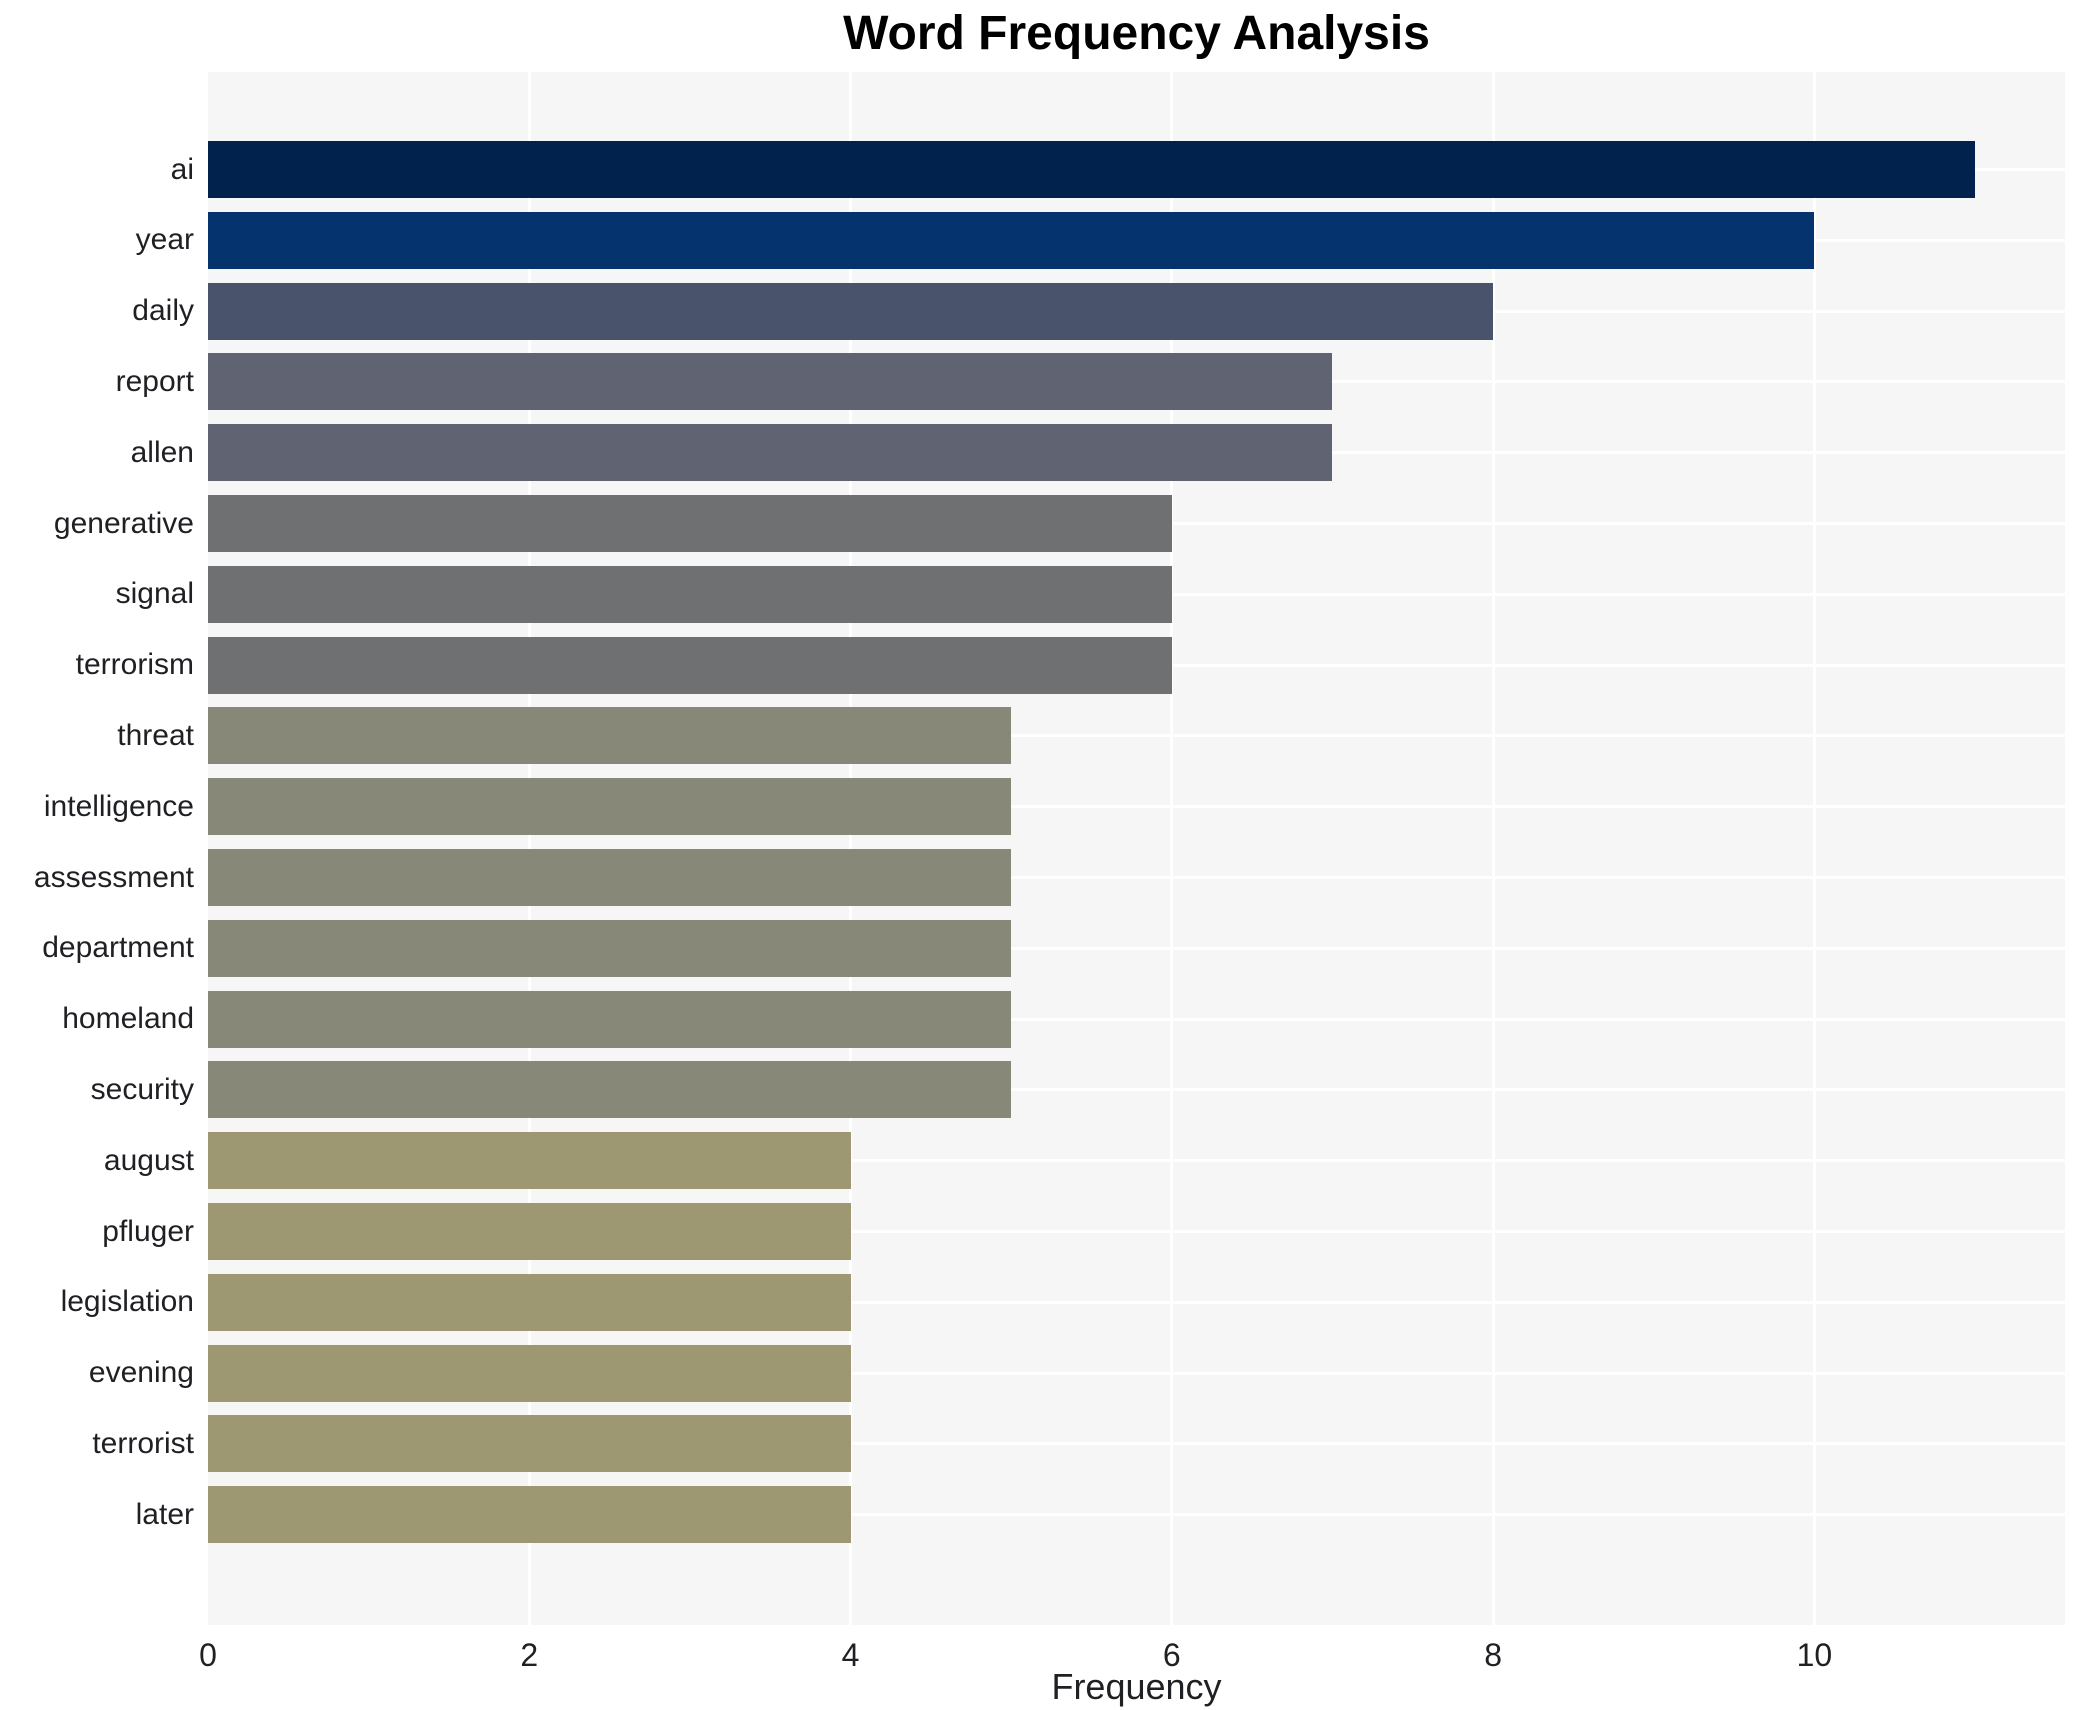 This screenshot has height=1710, width=2087. I want to click on y-axis-label-assessment: assessment, so click(113, 877).